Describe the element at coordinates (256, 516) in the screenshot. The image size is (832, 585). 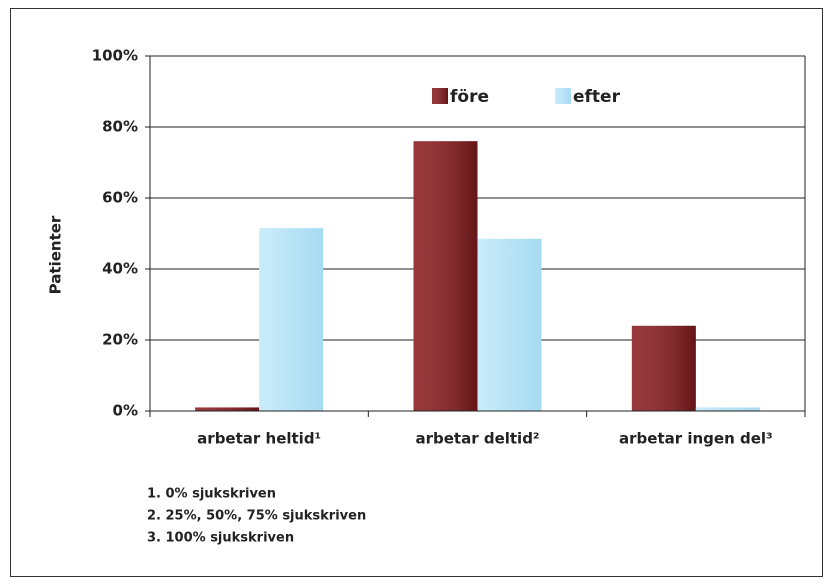
I see `footnote: 2. 25%, 50%, 75% sjukskriven` at that location.